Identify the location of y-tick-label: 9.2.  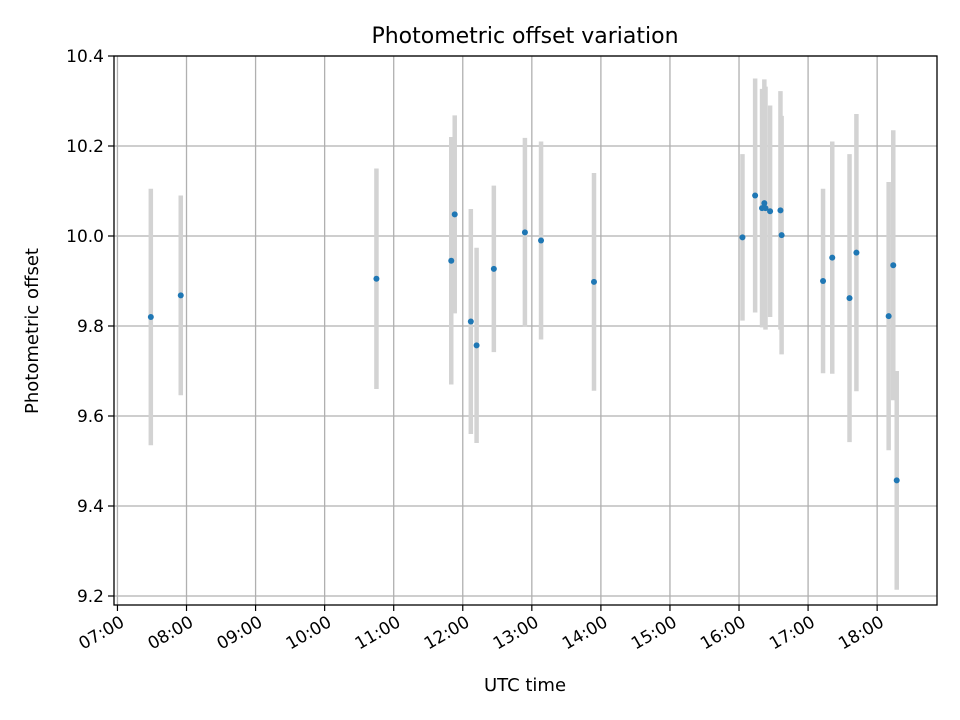
(90, 597).